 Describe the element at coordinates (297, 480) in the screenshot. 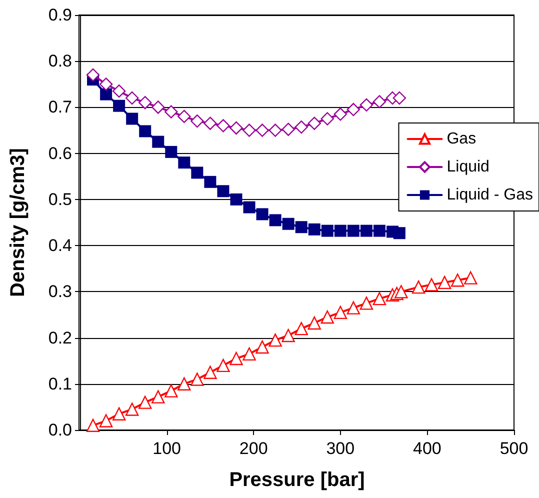

I see `x-axis-title: Pressure [bar]` at that location.